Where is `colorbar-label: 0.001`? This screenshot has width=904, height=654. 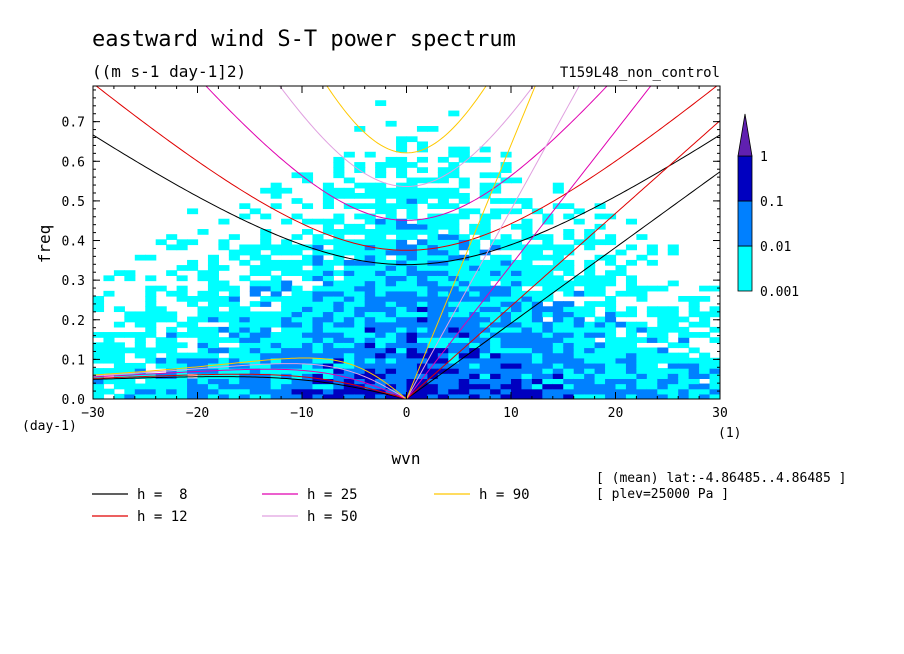
colorbar-label: 0.001 is located at coordinates (779, 292).